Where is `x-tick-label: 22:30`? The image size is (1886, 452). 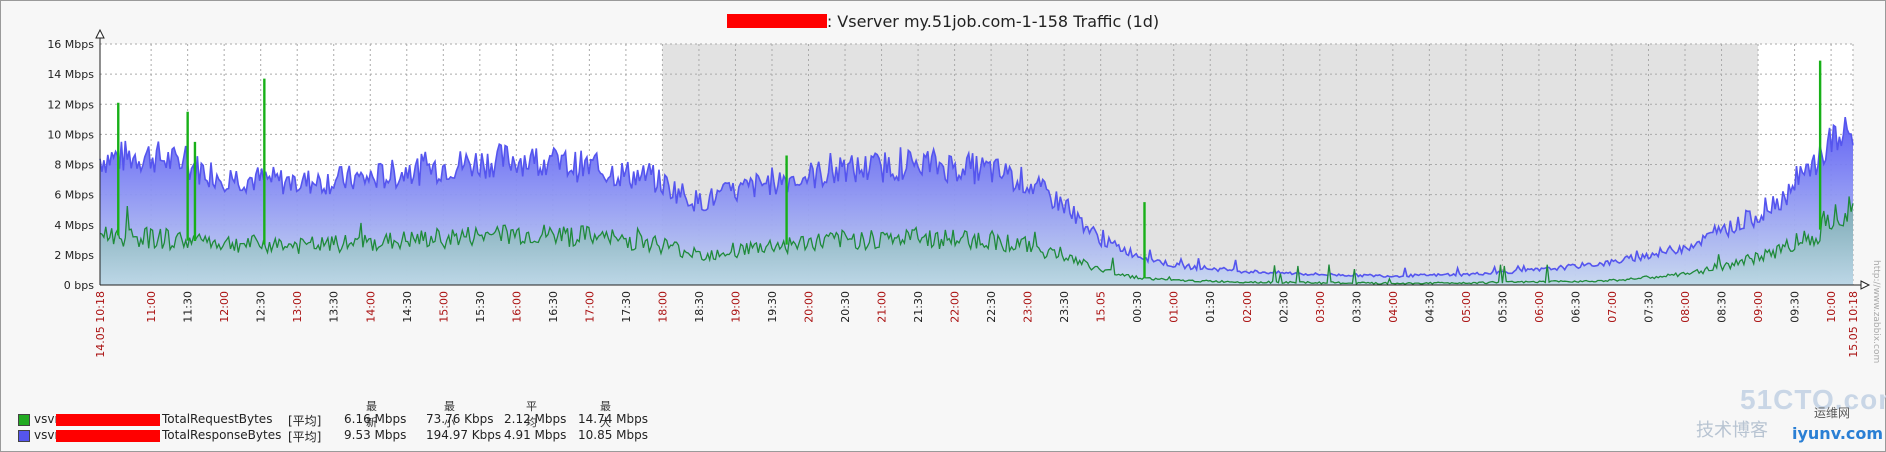 x-tick-label: 22:30 is located at coordinates (991, 307).